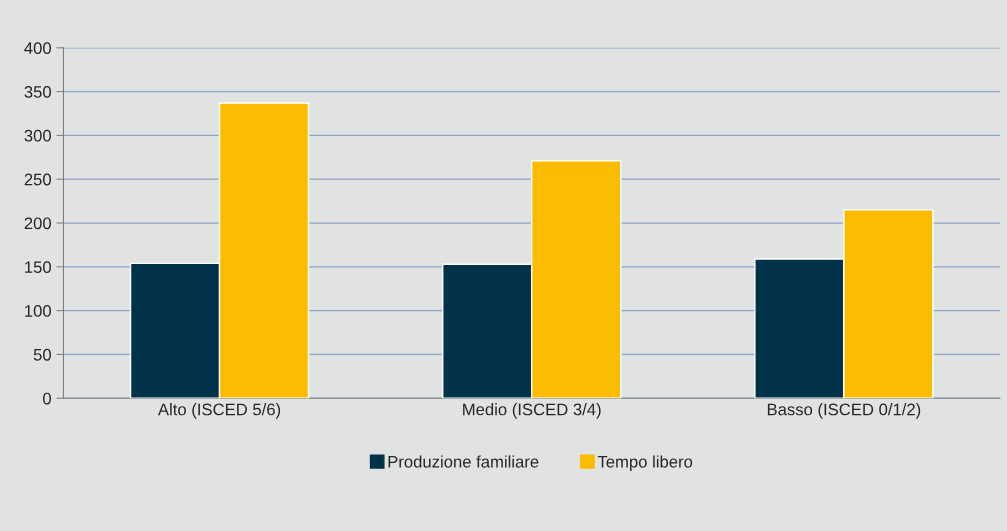 The image size is (1007, 531). Describe the element at coordinates (532, 411) in the screenshot. I see `x-tick-label: Medio (ISCED 3/4)` at that location.